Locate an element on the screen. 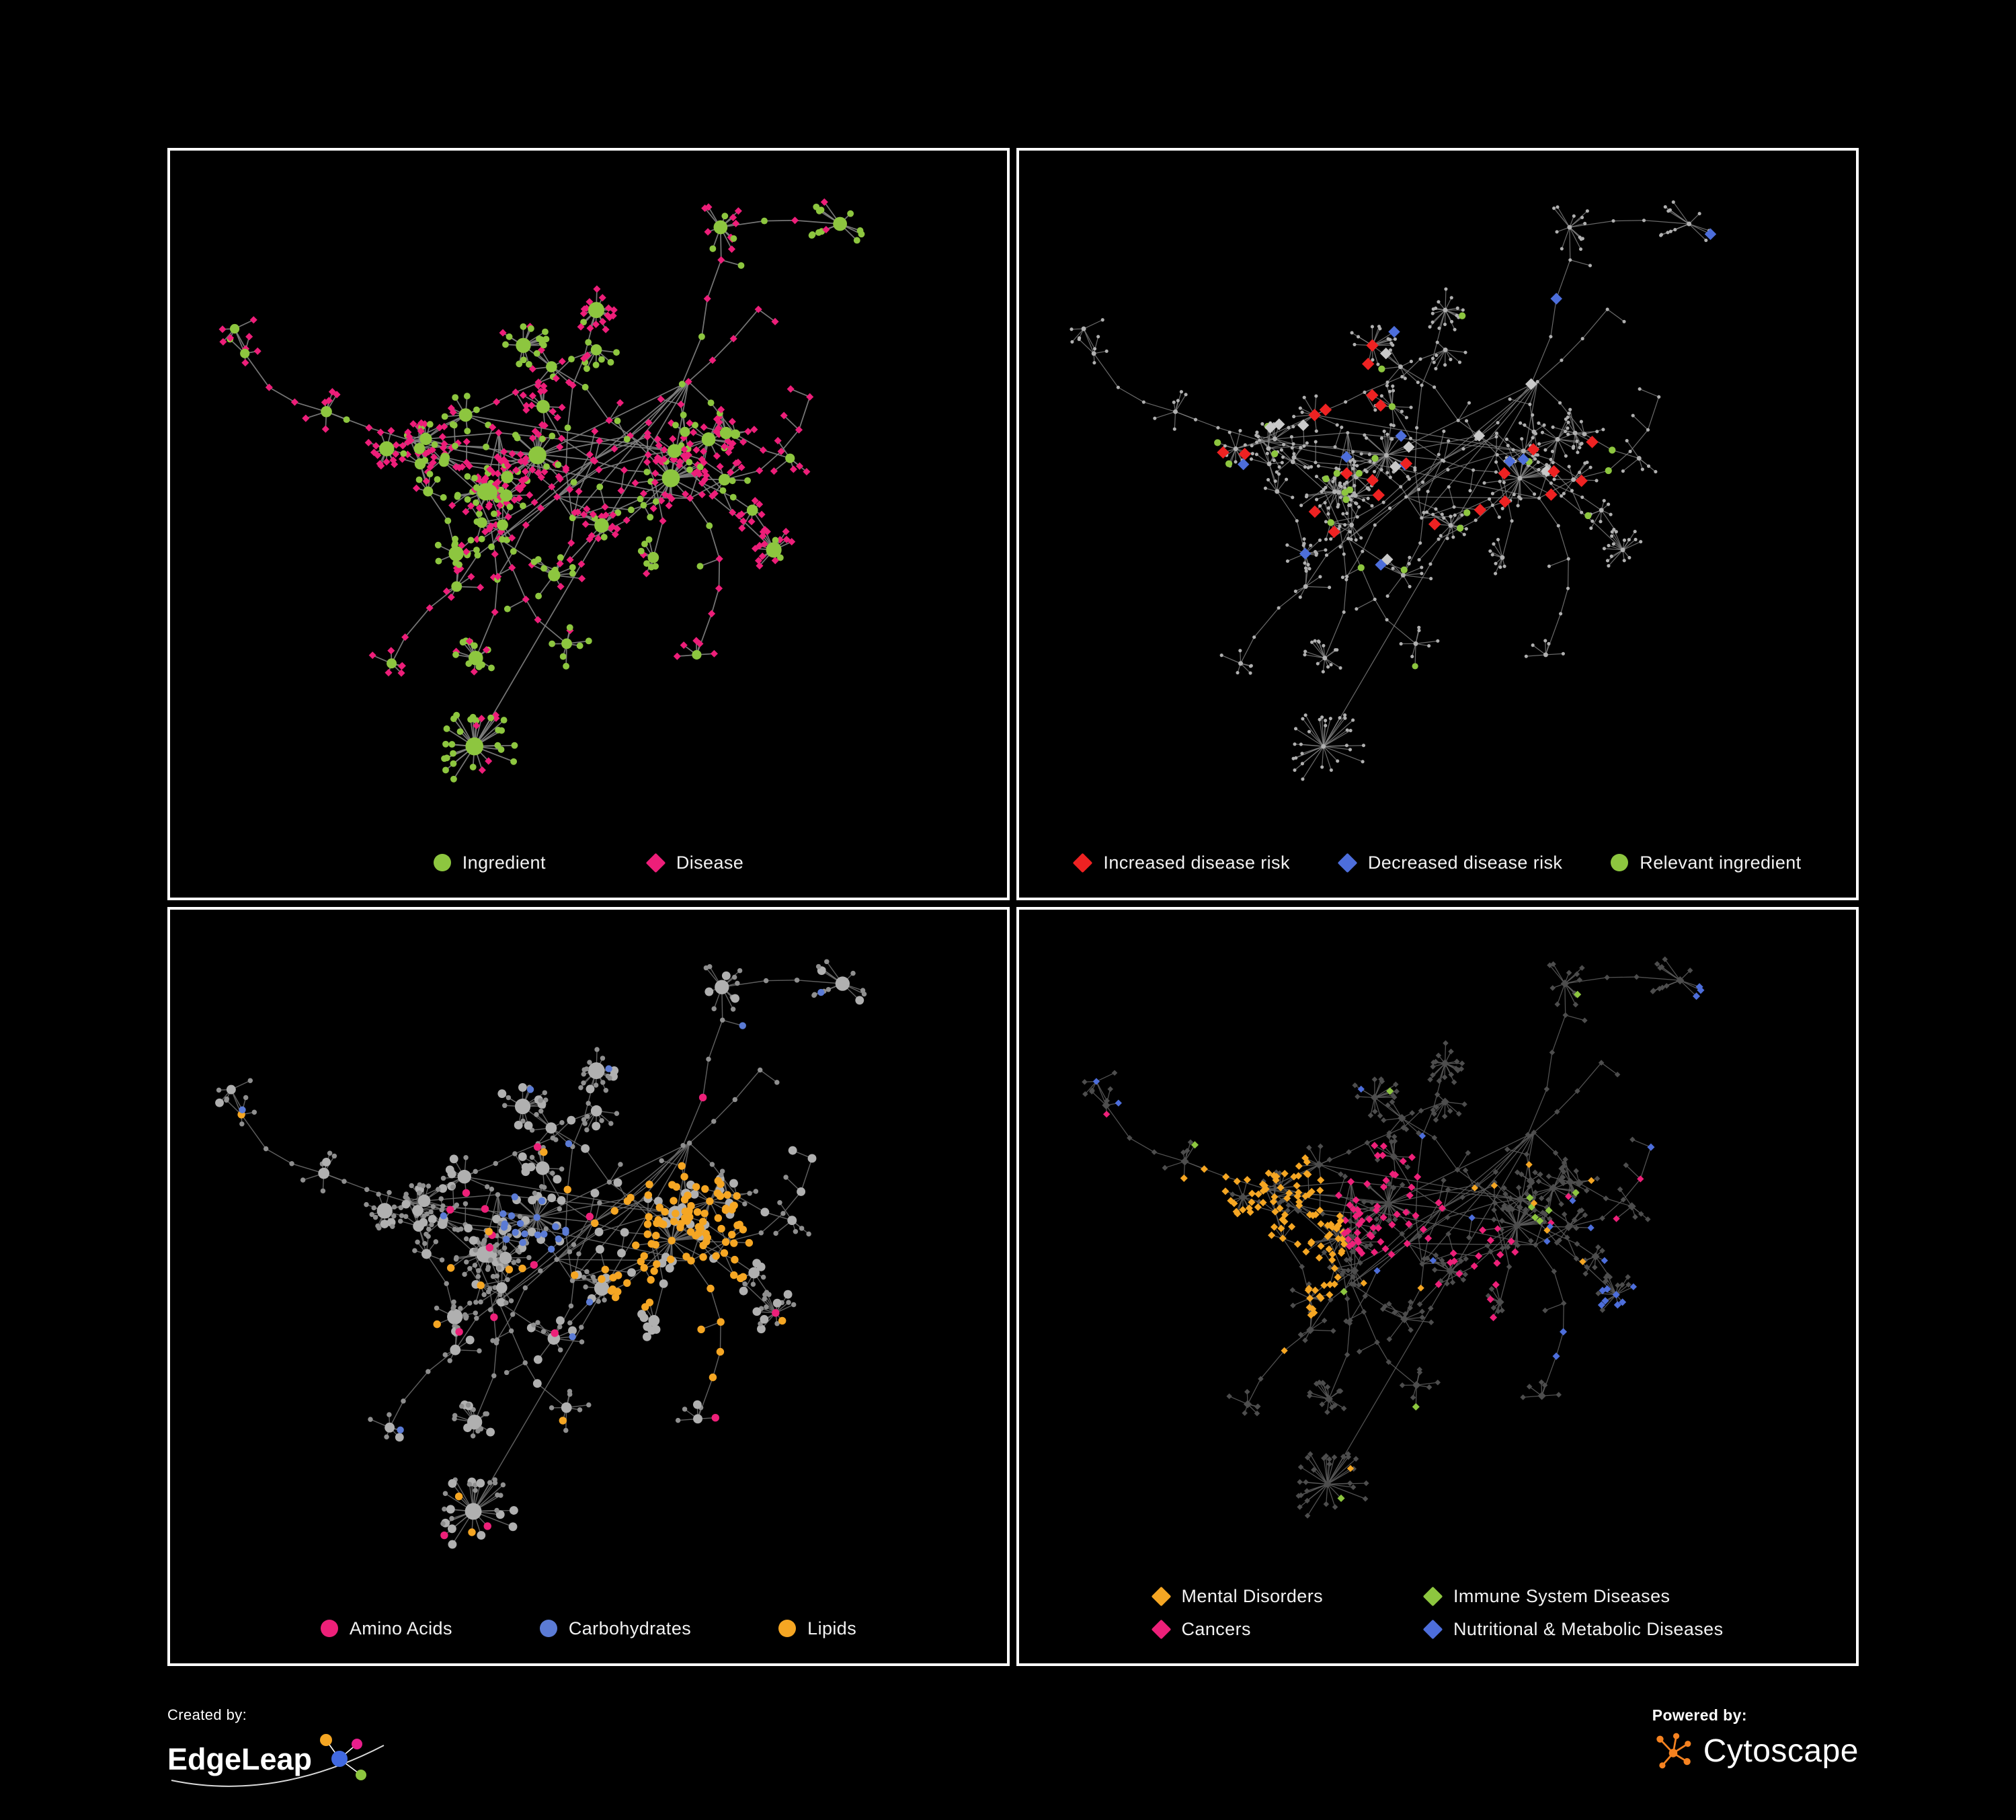 This screenshot has height=1820, width=2016. legend-label: Increased disease risk is located at coordinates (1196, 862).